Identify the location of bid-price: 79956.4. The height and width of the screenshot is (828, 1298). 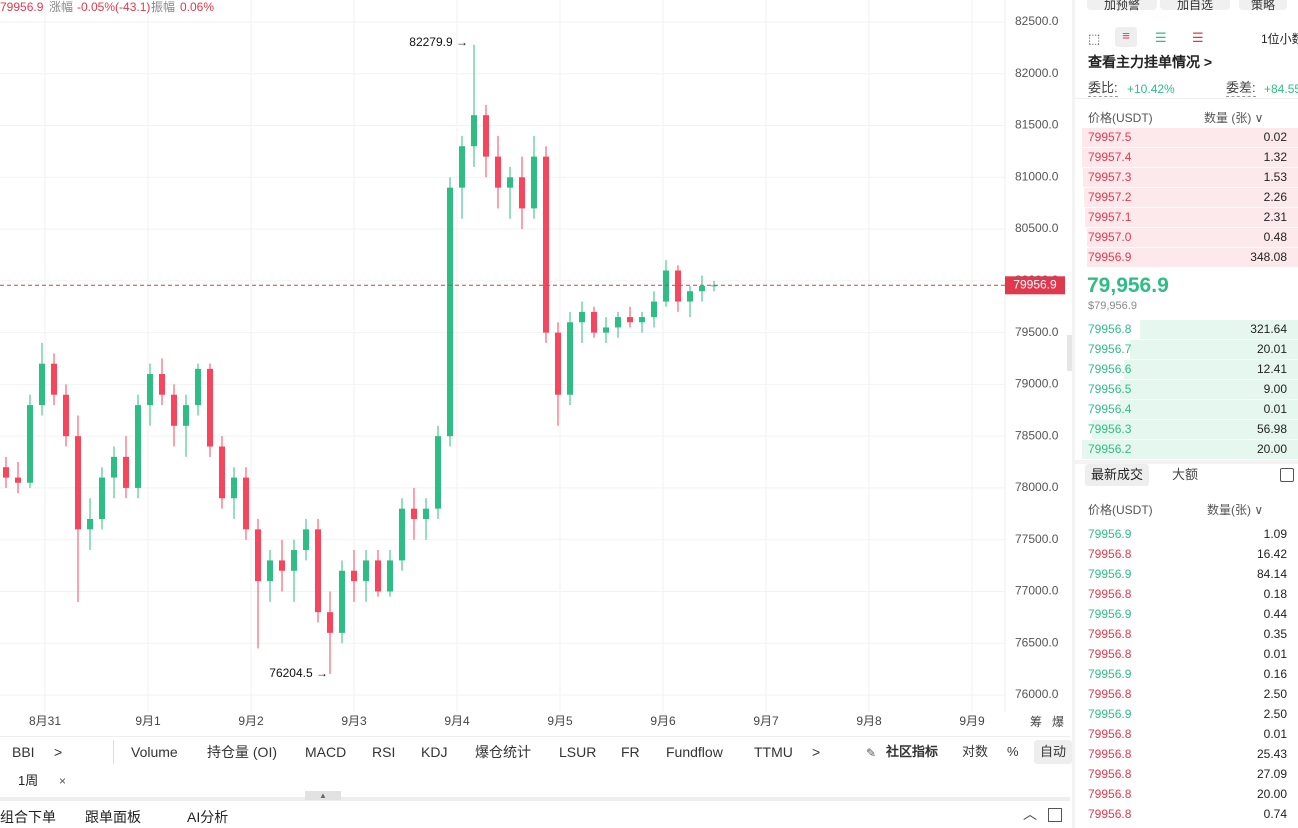
(1110, 409).